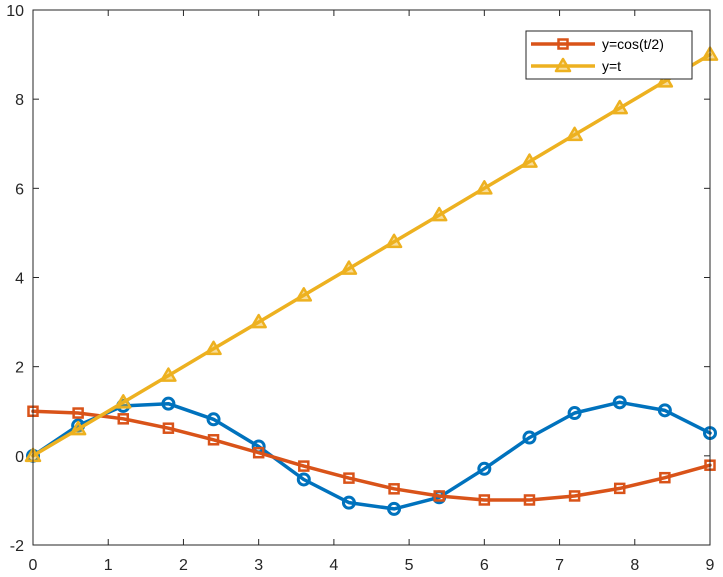  I want to click on x-tick-label: 0, so click(33, 565).